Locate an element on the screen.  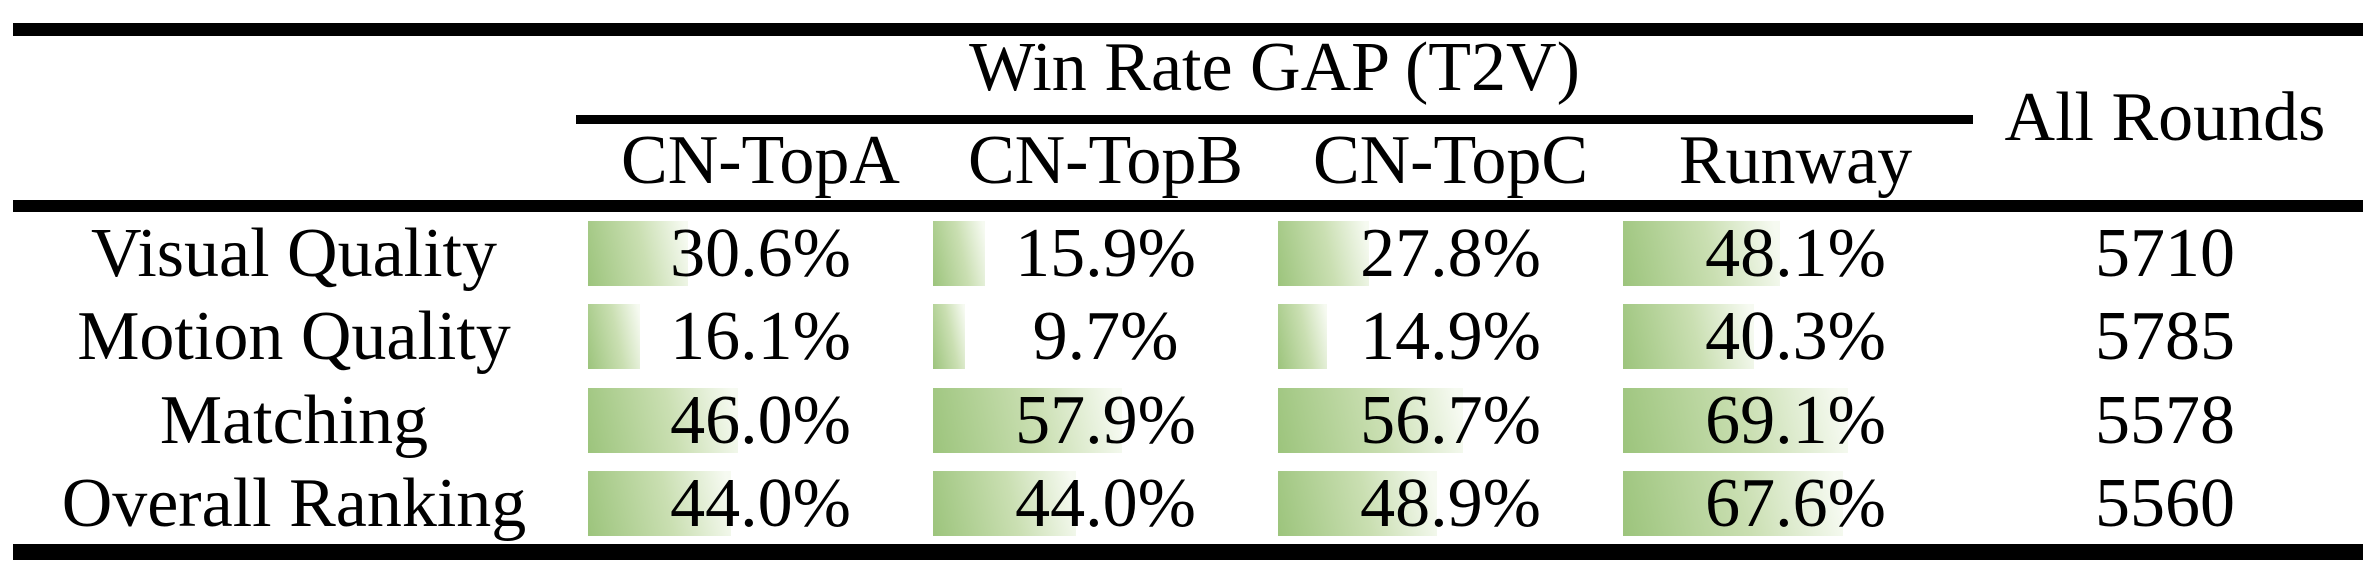
win-rate-cell: 46.0% is located at coordinates (760, 420).